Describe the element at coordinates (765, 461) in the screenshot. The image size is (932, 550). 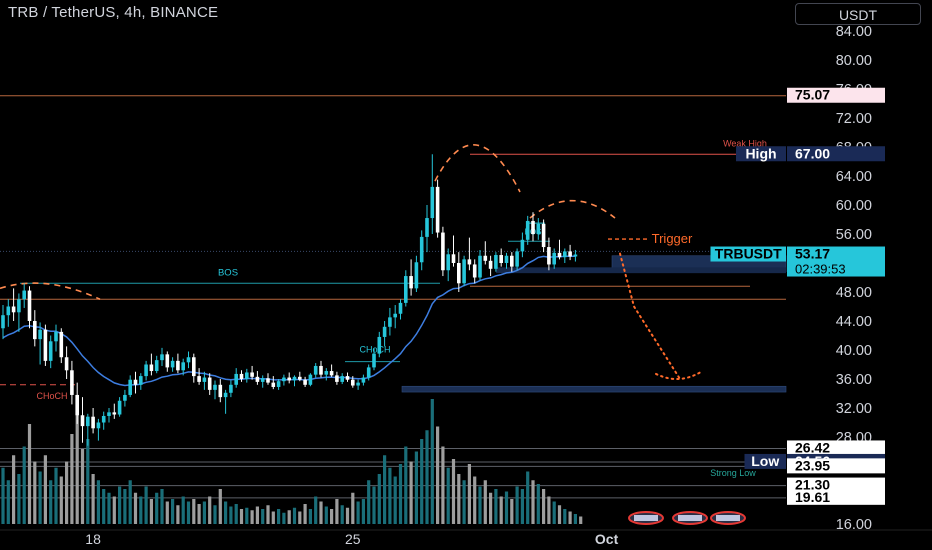
I see `price-tag-4: Low` at that location.